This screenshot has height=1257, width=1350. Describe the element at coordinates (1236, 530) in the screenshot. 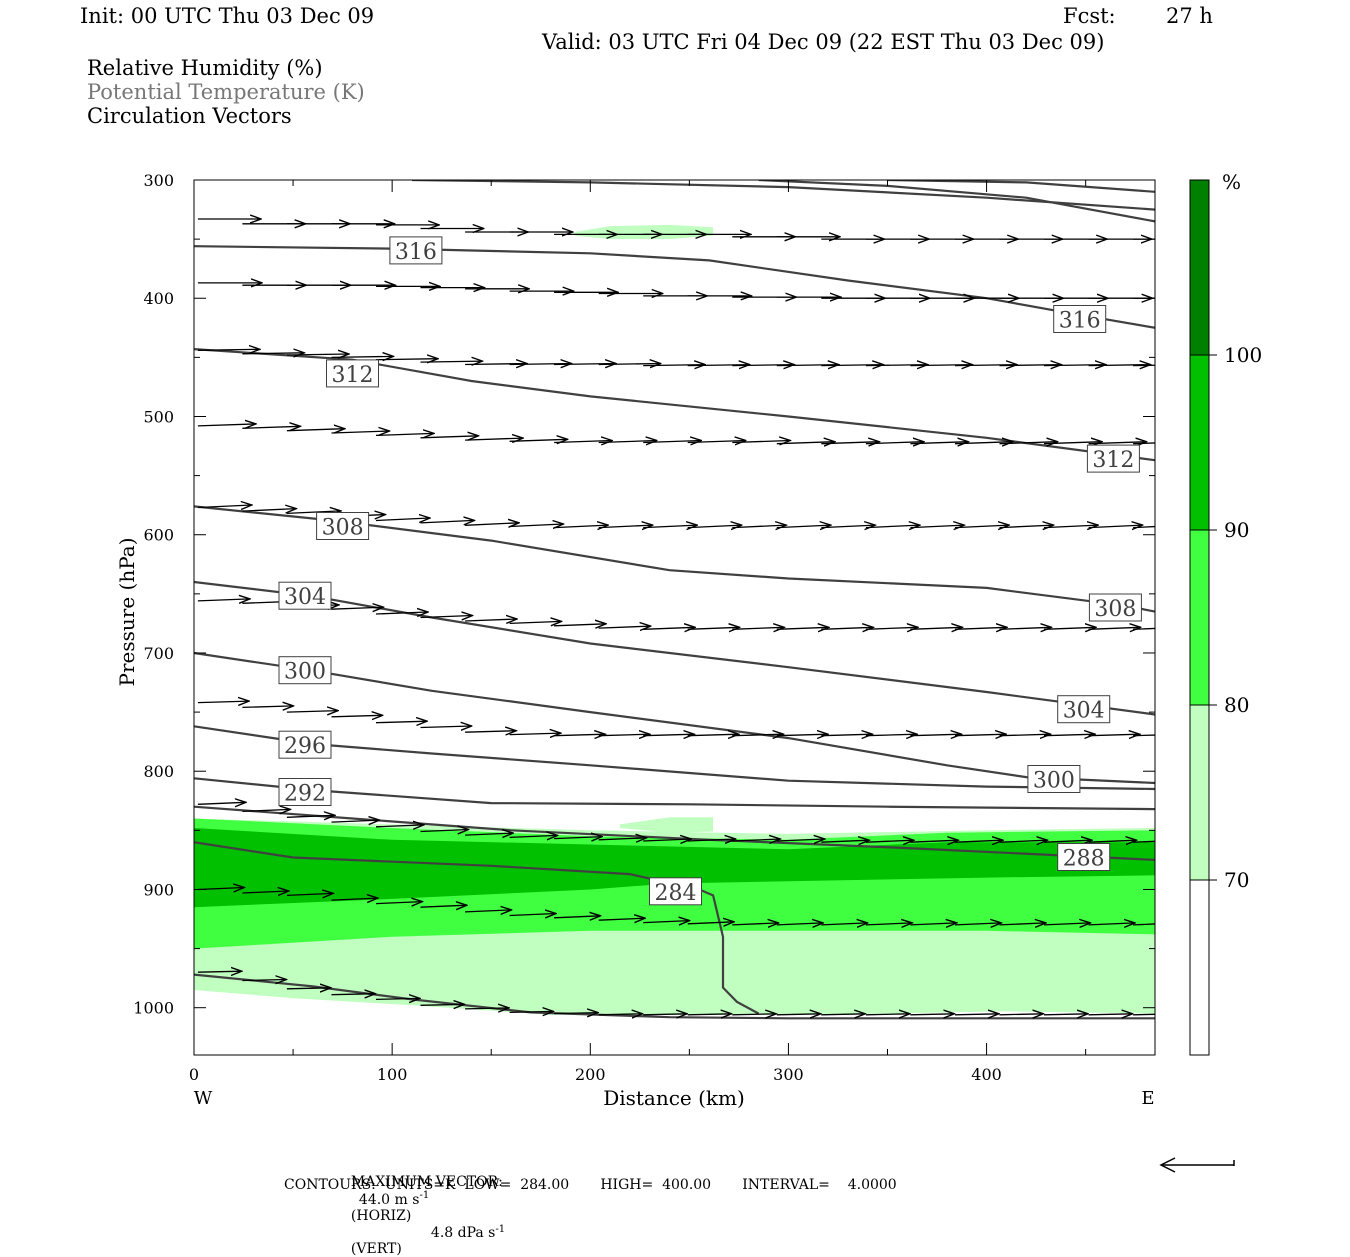

I see `colorbar-label: 90` at that location.